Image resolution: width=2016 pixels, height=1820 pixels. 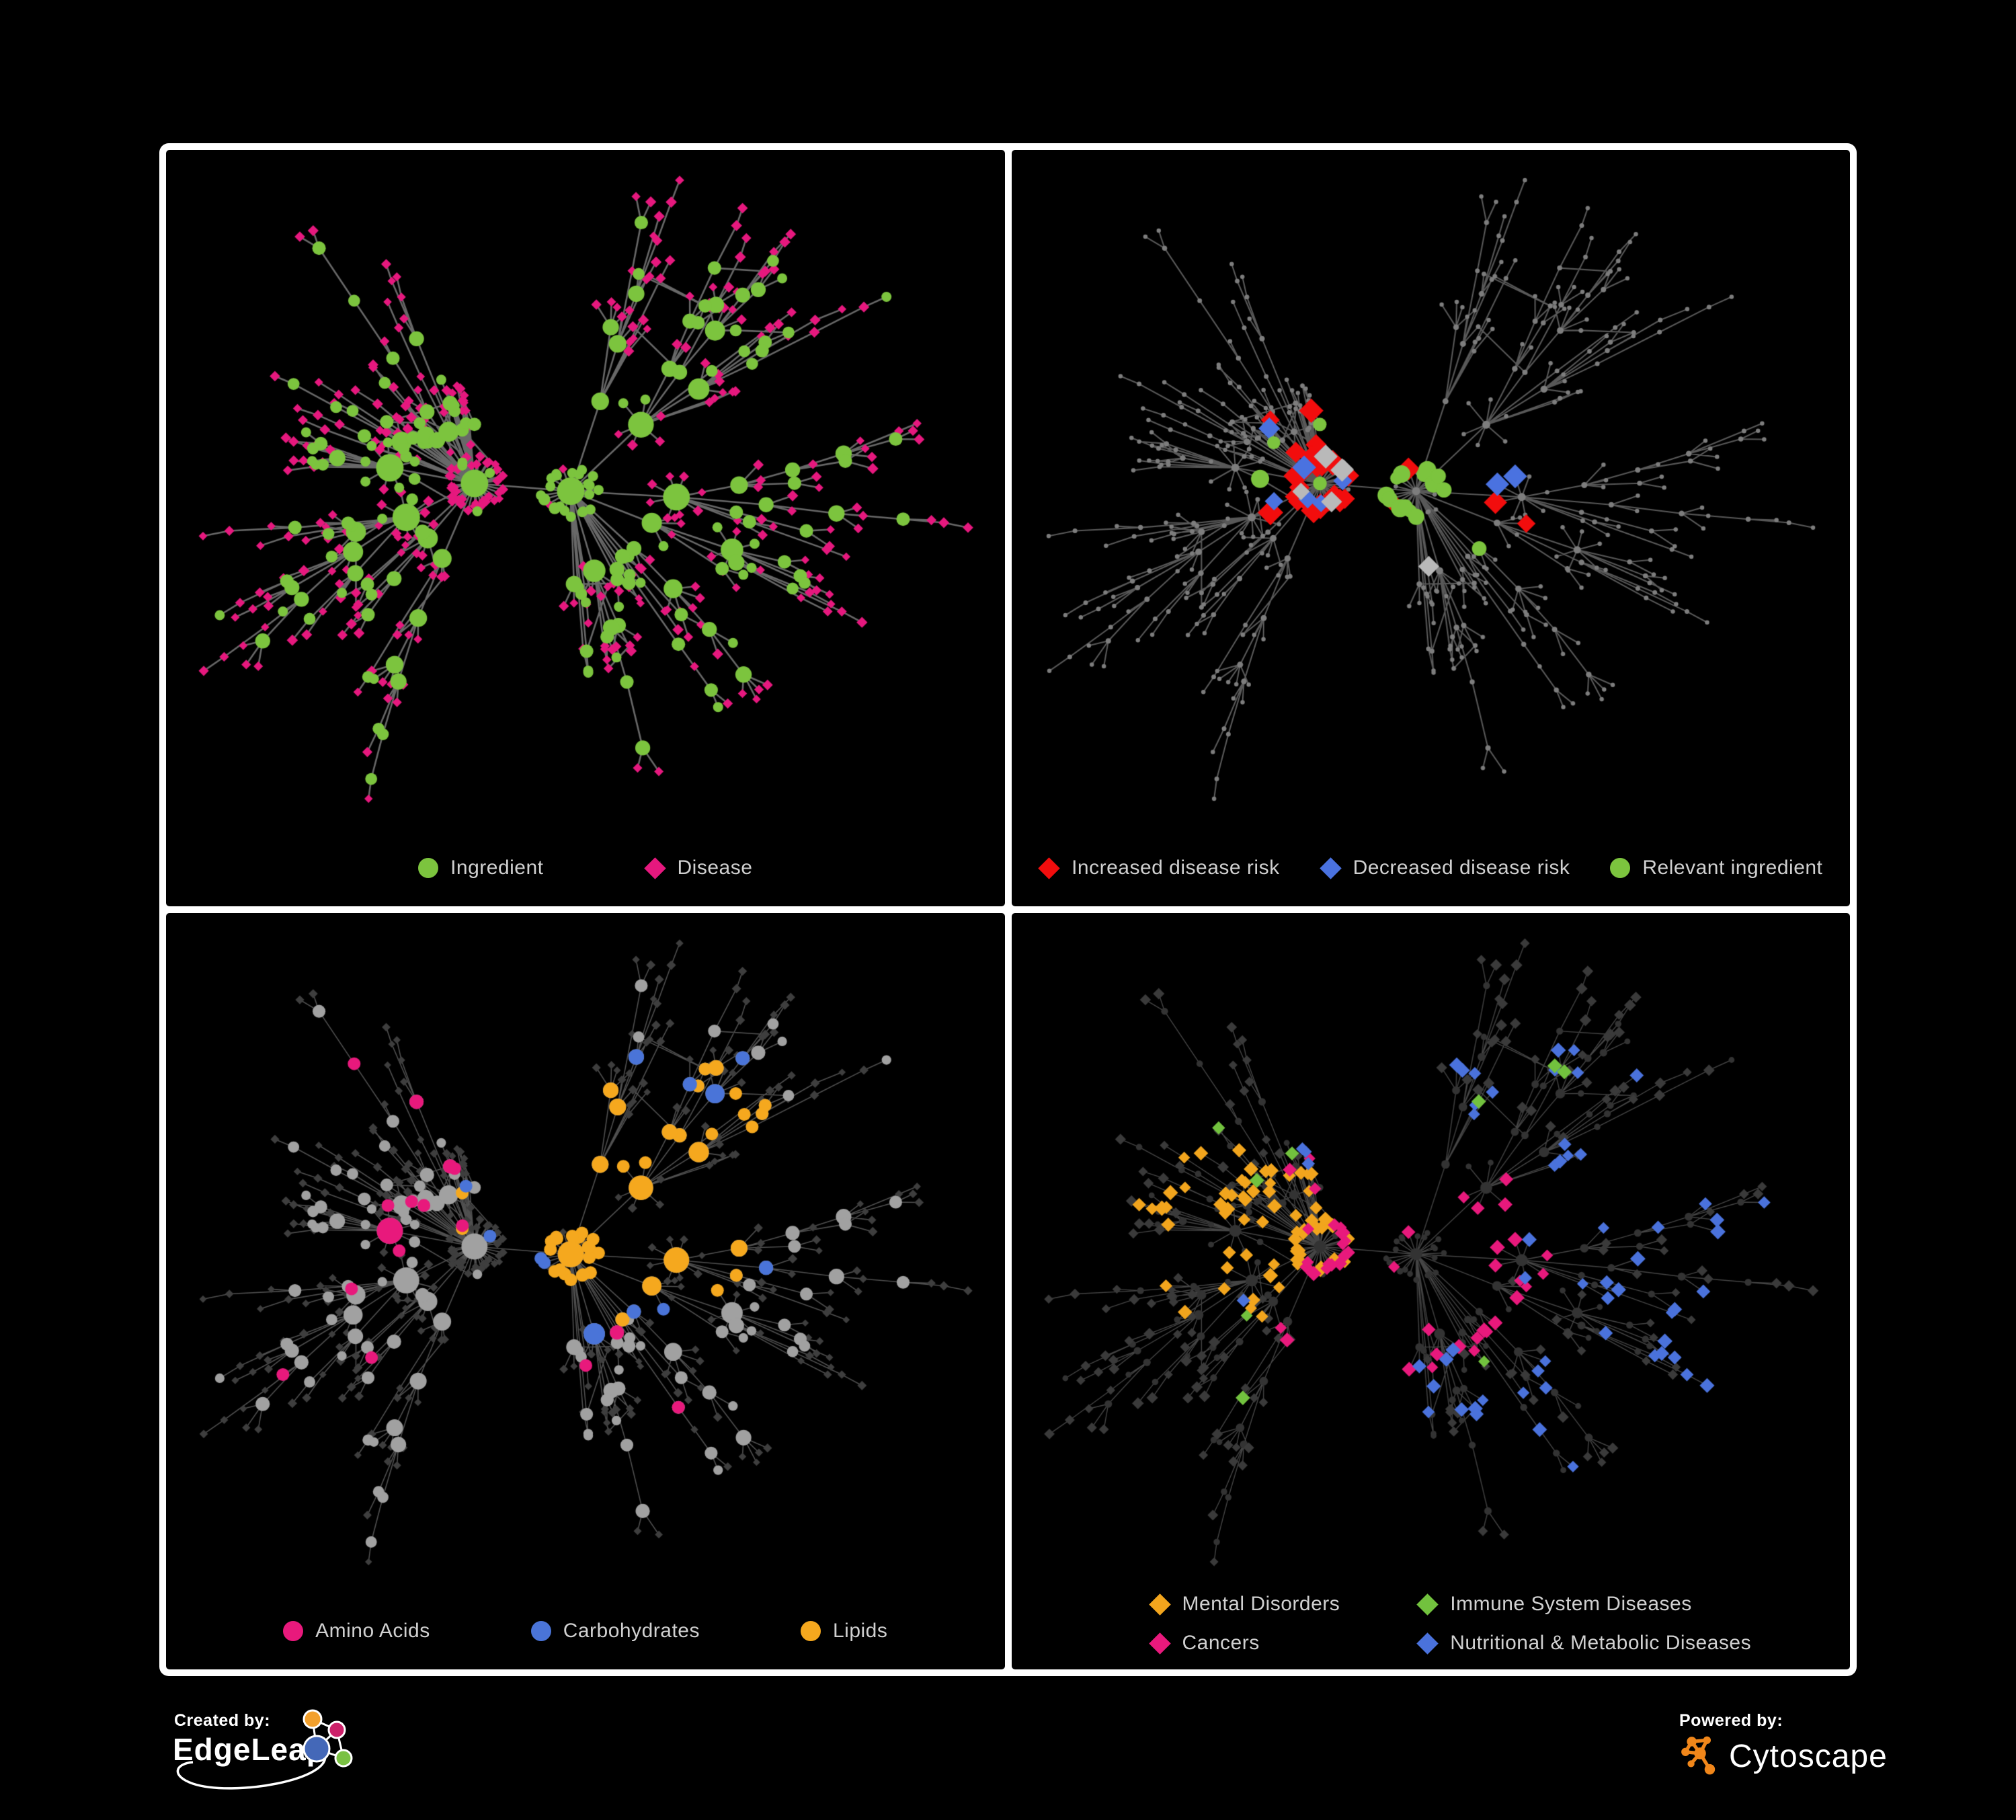 What do you see at coordinates (1261, 1604) in the screenshot?
I see `legend-label: Mental Disorders` at bounding box center [1261, 1604].